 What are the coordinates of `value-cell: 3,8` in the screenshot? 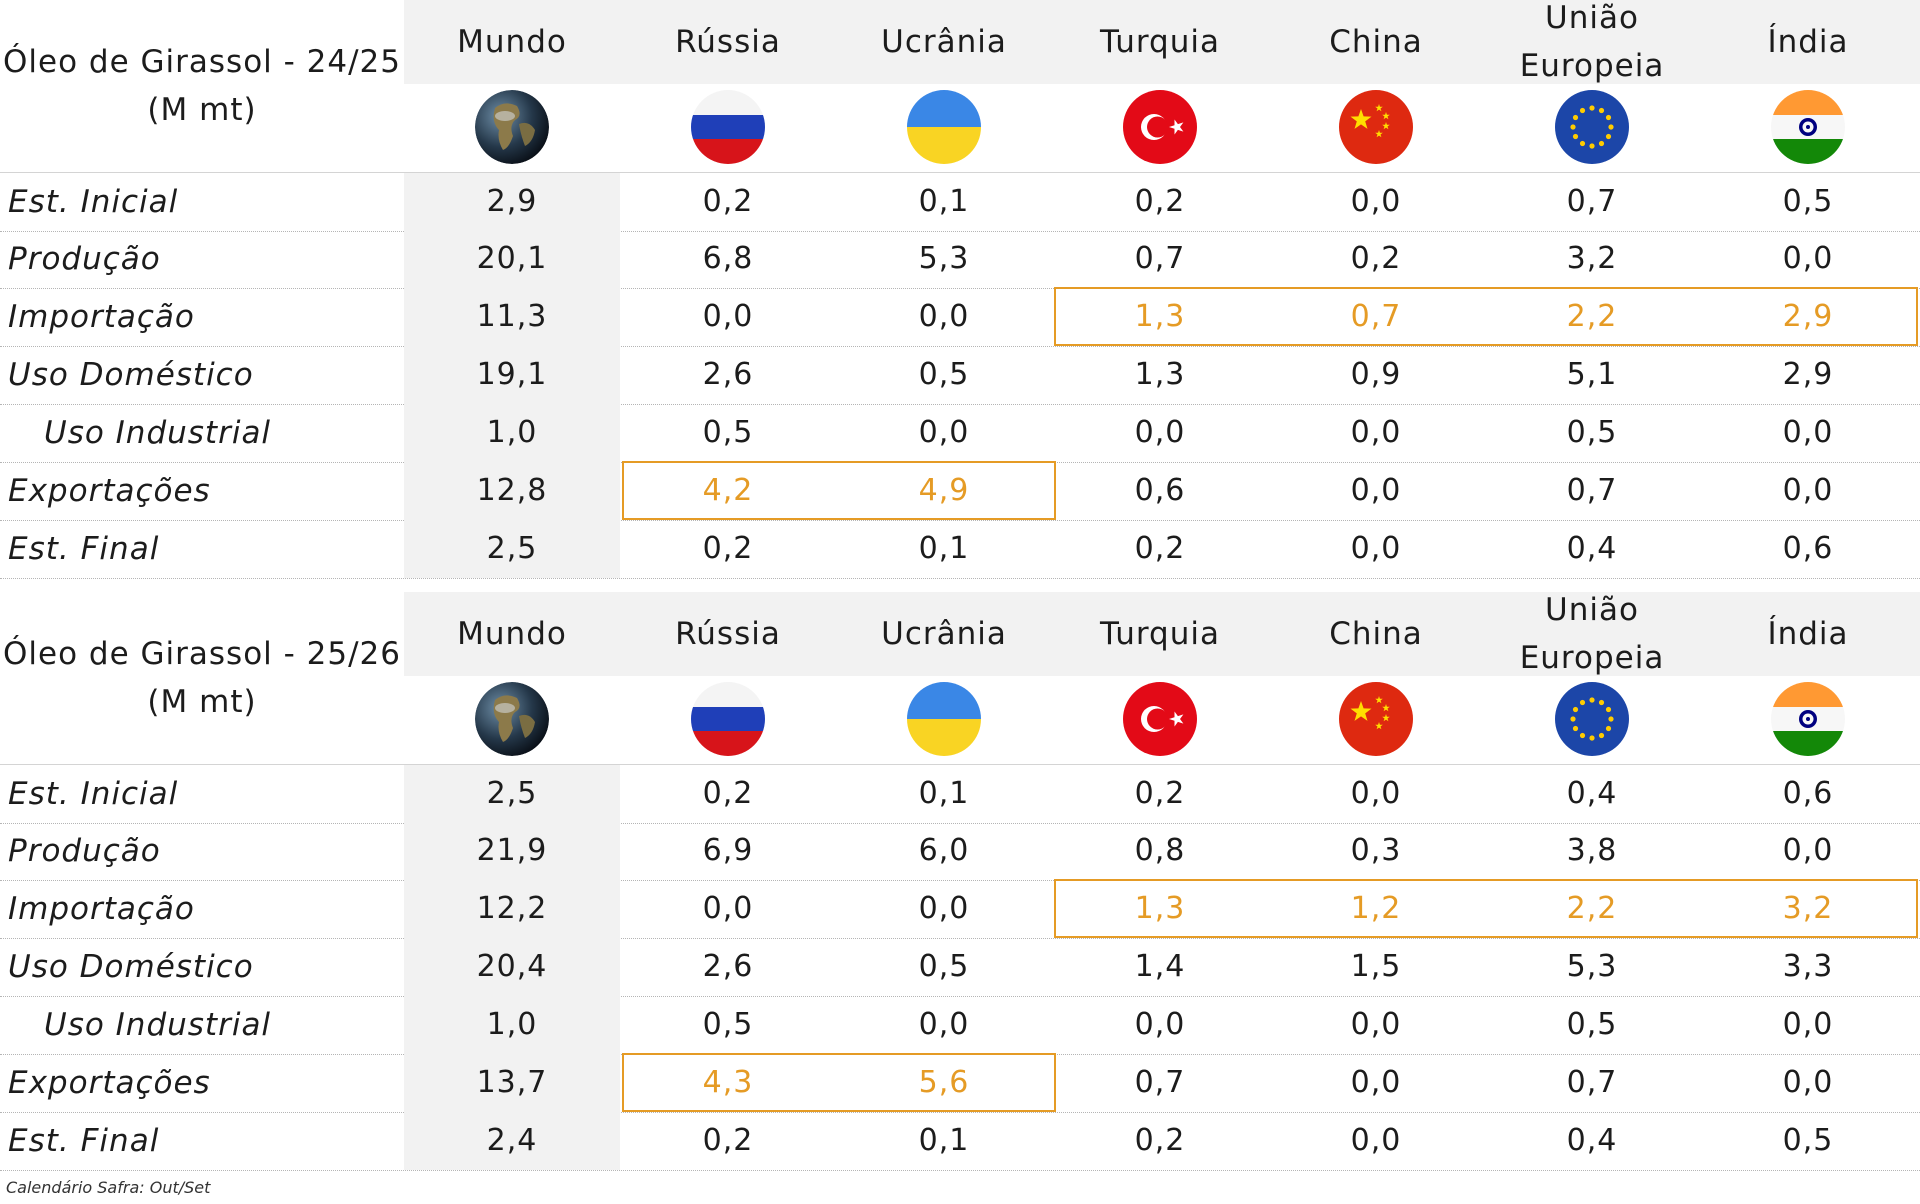 It's located at (1592, 850).